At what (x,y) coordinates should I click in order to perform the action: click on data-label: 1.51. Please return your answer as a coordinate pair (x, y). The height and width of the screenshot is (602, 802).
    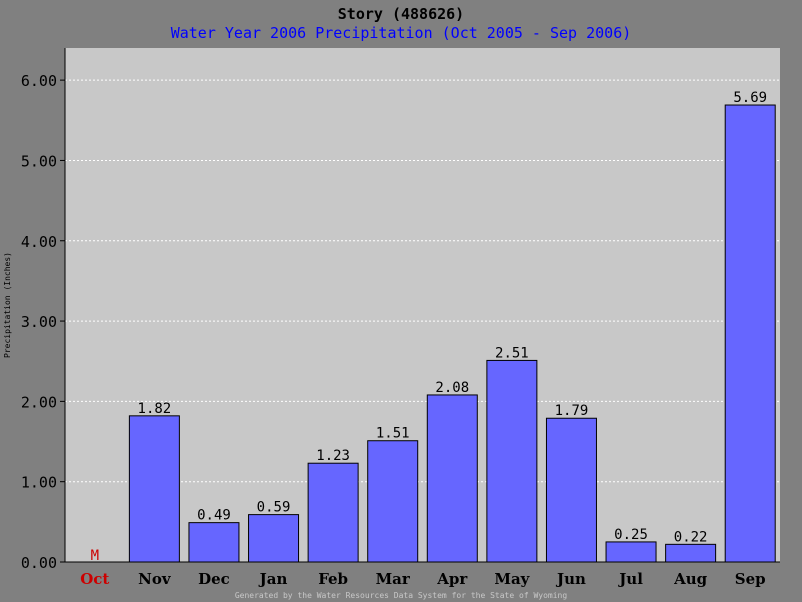
    Looking at the image, I should click on (393, 434).